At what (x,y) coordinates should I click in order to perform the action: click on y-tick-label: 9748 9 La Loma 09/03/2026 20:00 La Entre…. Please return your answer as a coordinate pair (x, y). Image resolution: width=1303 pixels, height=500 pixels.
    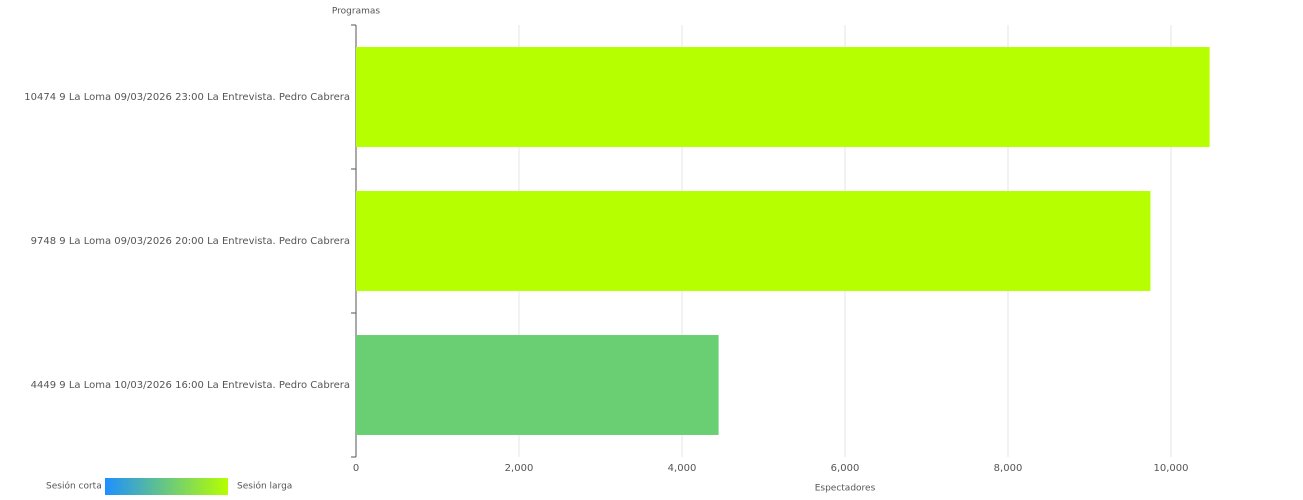
    Looking at the image, I should click on (190, 241).